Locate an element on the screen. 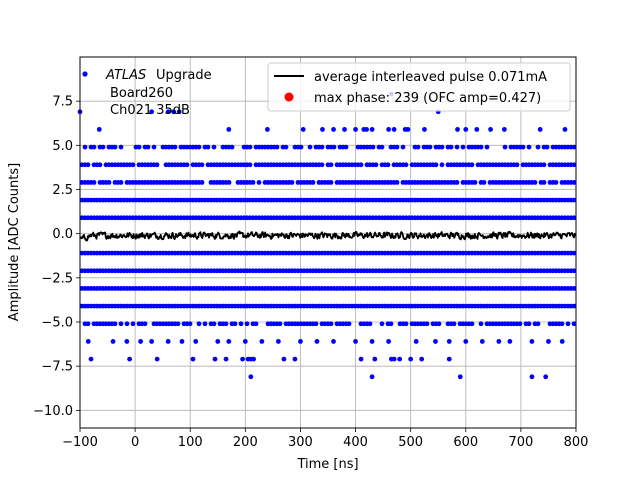 The width and height of the screenshot is (640, 480). x-tick-label: 300 is located at coordinates (300, 442).